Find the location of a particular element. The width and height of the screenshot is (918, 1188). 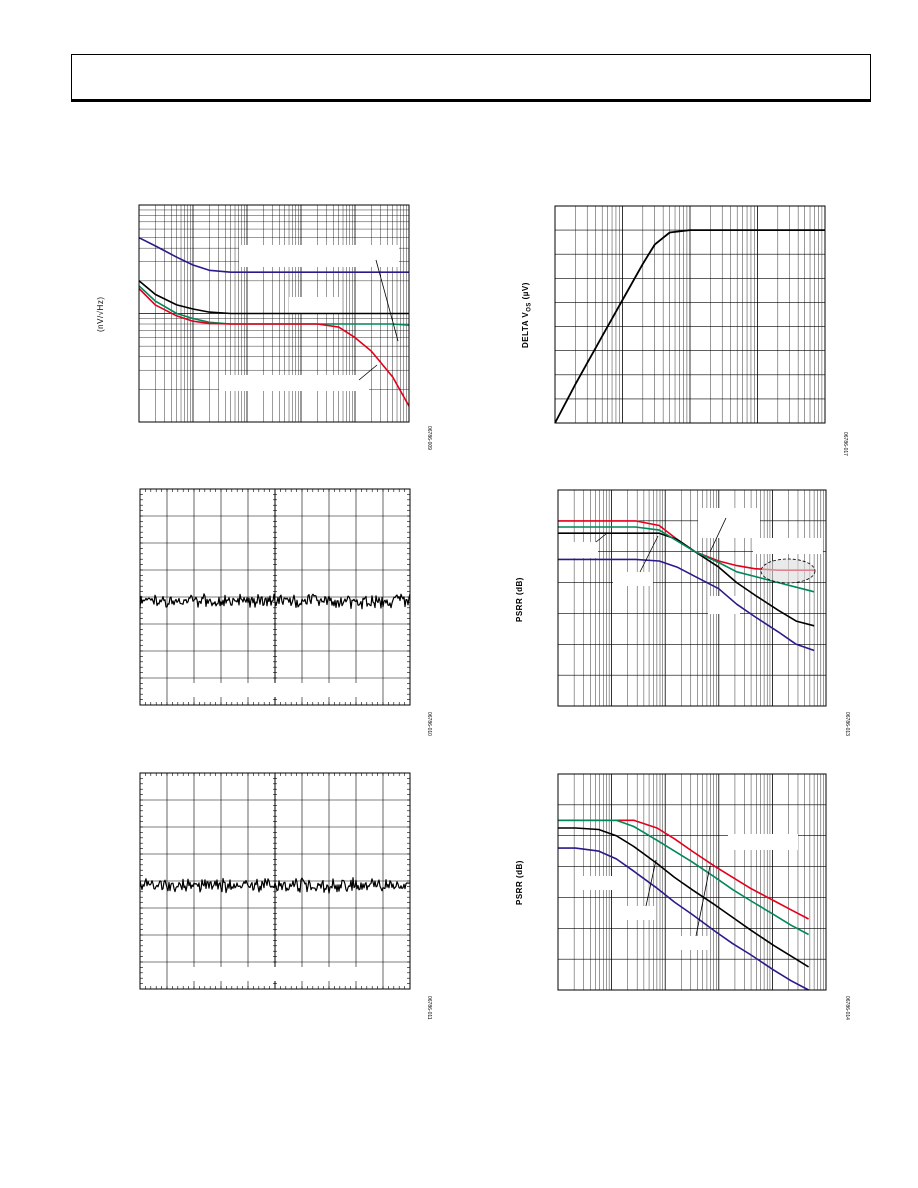

psrr-2-figure-code: 06786-014 is located at coordinates (847, 1008).